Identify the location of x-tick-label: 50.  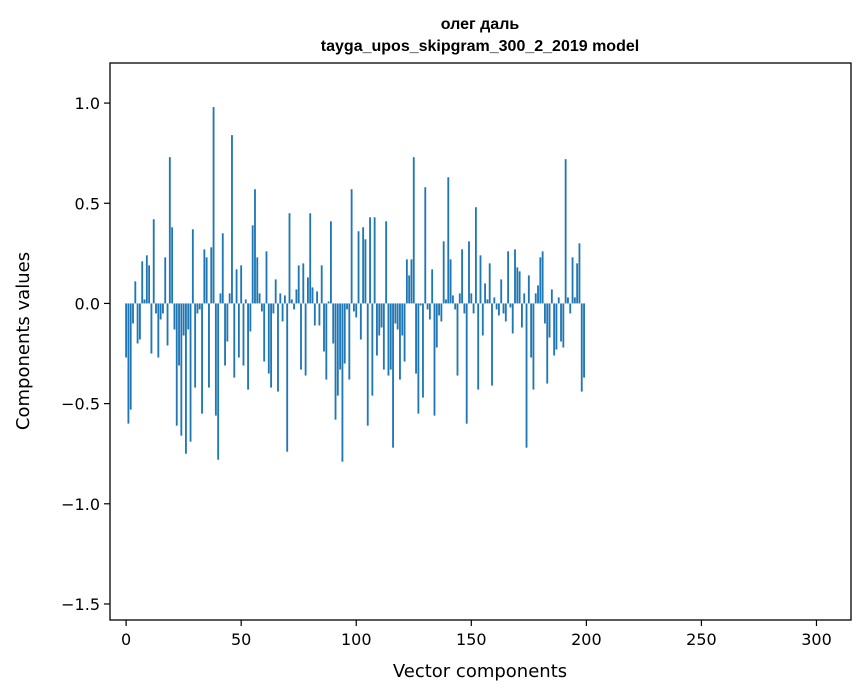
(241, 639).